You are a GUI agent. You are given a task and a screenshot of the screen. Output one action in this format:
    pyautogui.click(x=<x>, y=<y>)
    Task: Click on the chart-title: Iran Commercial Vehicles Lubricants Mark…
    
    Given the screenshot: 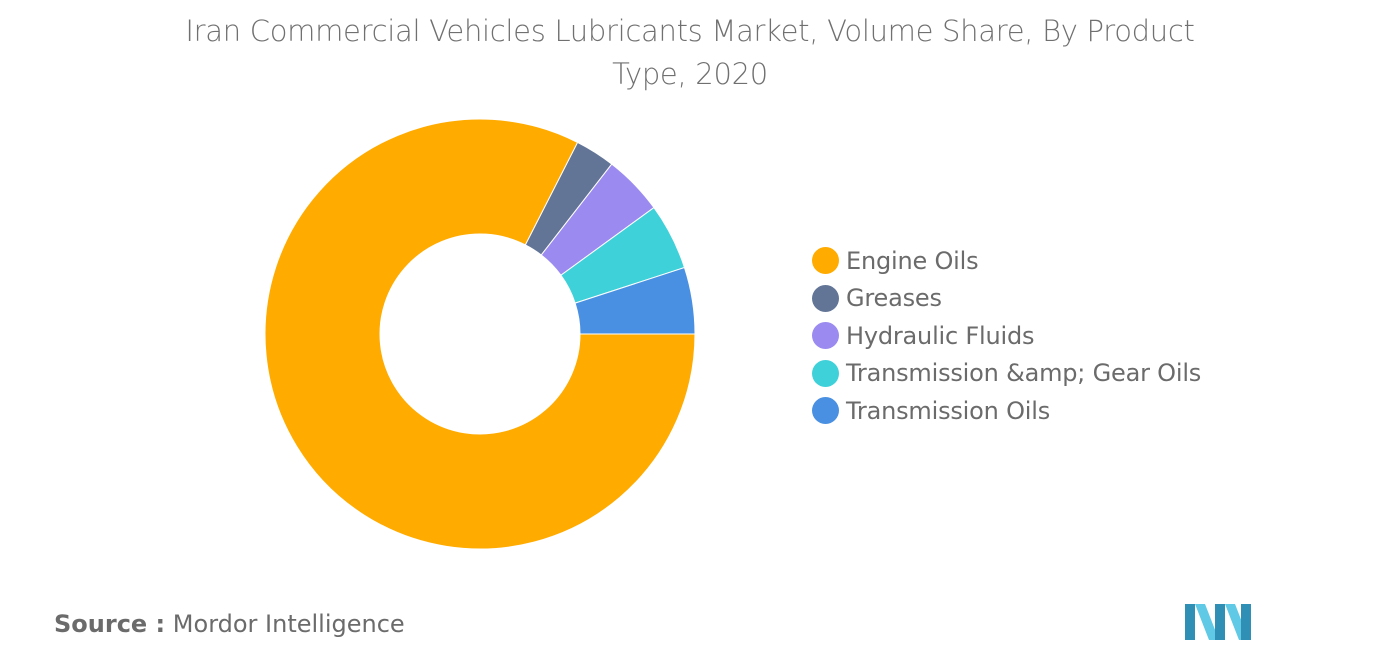 What is the action you would take?
    pyautogui.click(x=690, y=52)
    